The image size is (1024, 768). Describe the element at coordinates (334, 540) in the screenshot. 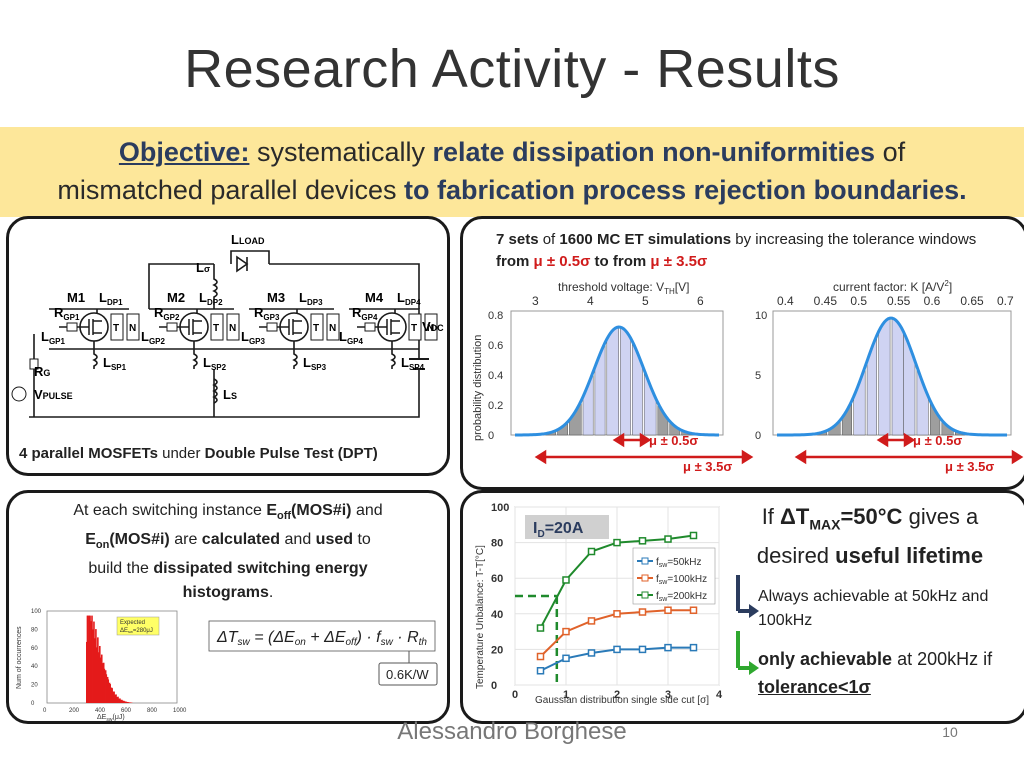

I see `hist-text: used` at that location.